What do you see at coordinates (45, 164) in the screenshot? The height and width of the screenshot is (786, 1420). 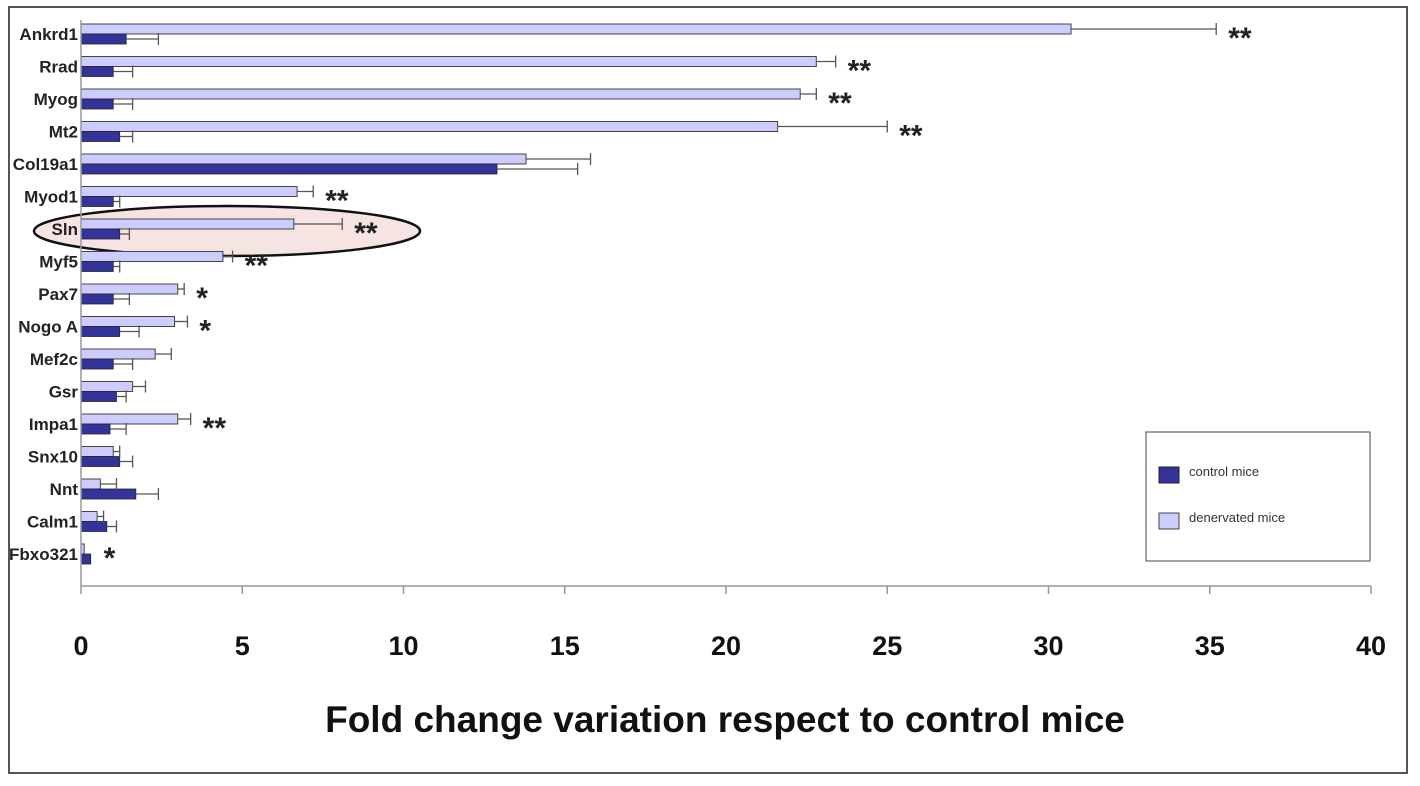 I see `category-label: Col19a1` at bounding box center [45, 164].